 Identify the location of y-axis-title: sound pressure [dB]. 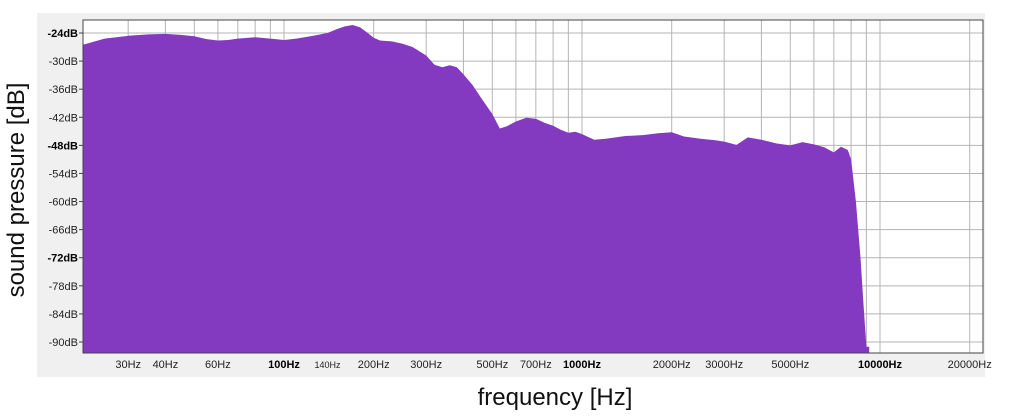
(16, 190).